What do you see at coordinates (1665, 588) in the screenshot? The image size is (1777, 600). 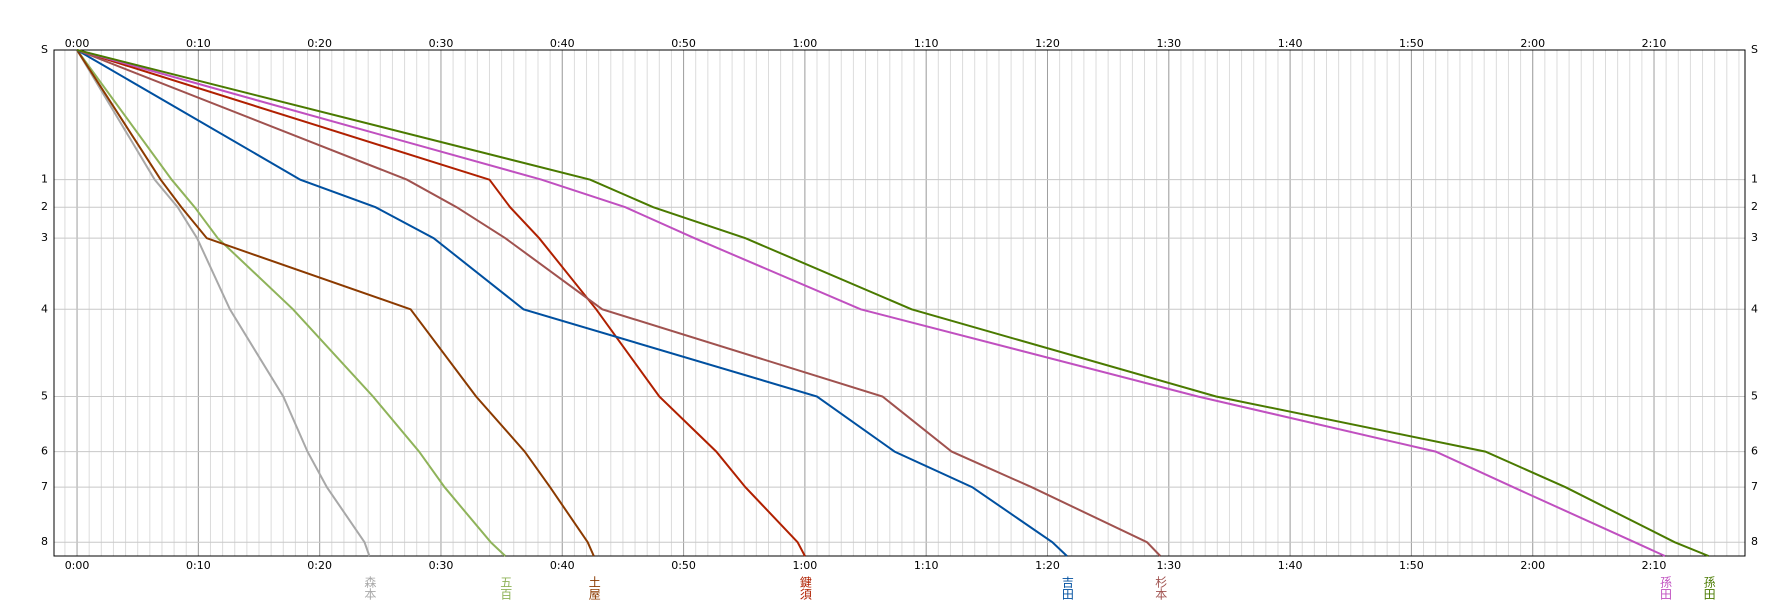 I see `runner-name: 孫田三` at bounding box center [1665, 588].